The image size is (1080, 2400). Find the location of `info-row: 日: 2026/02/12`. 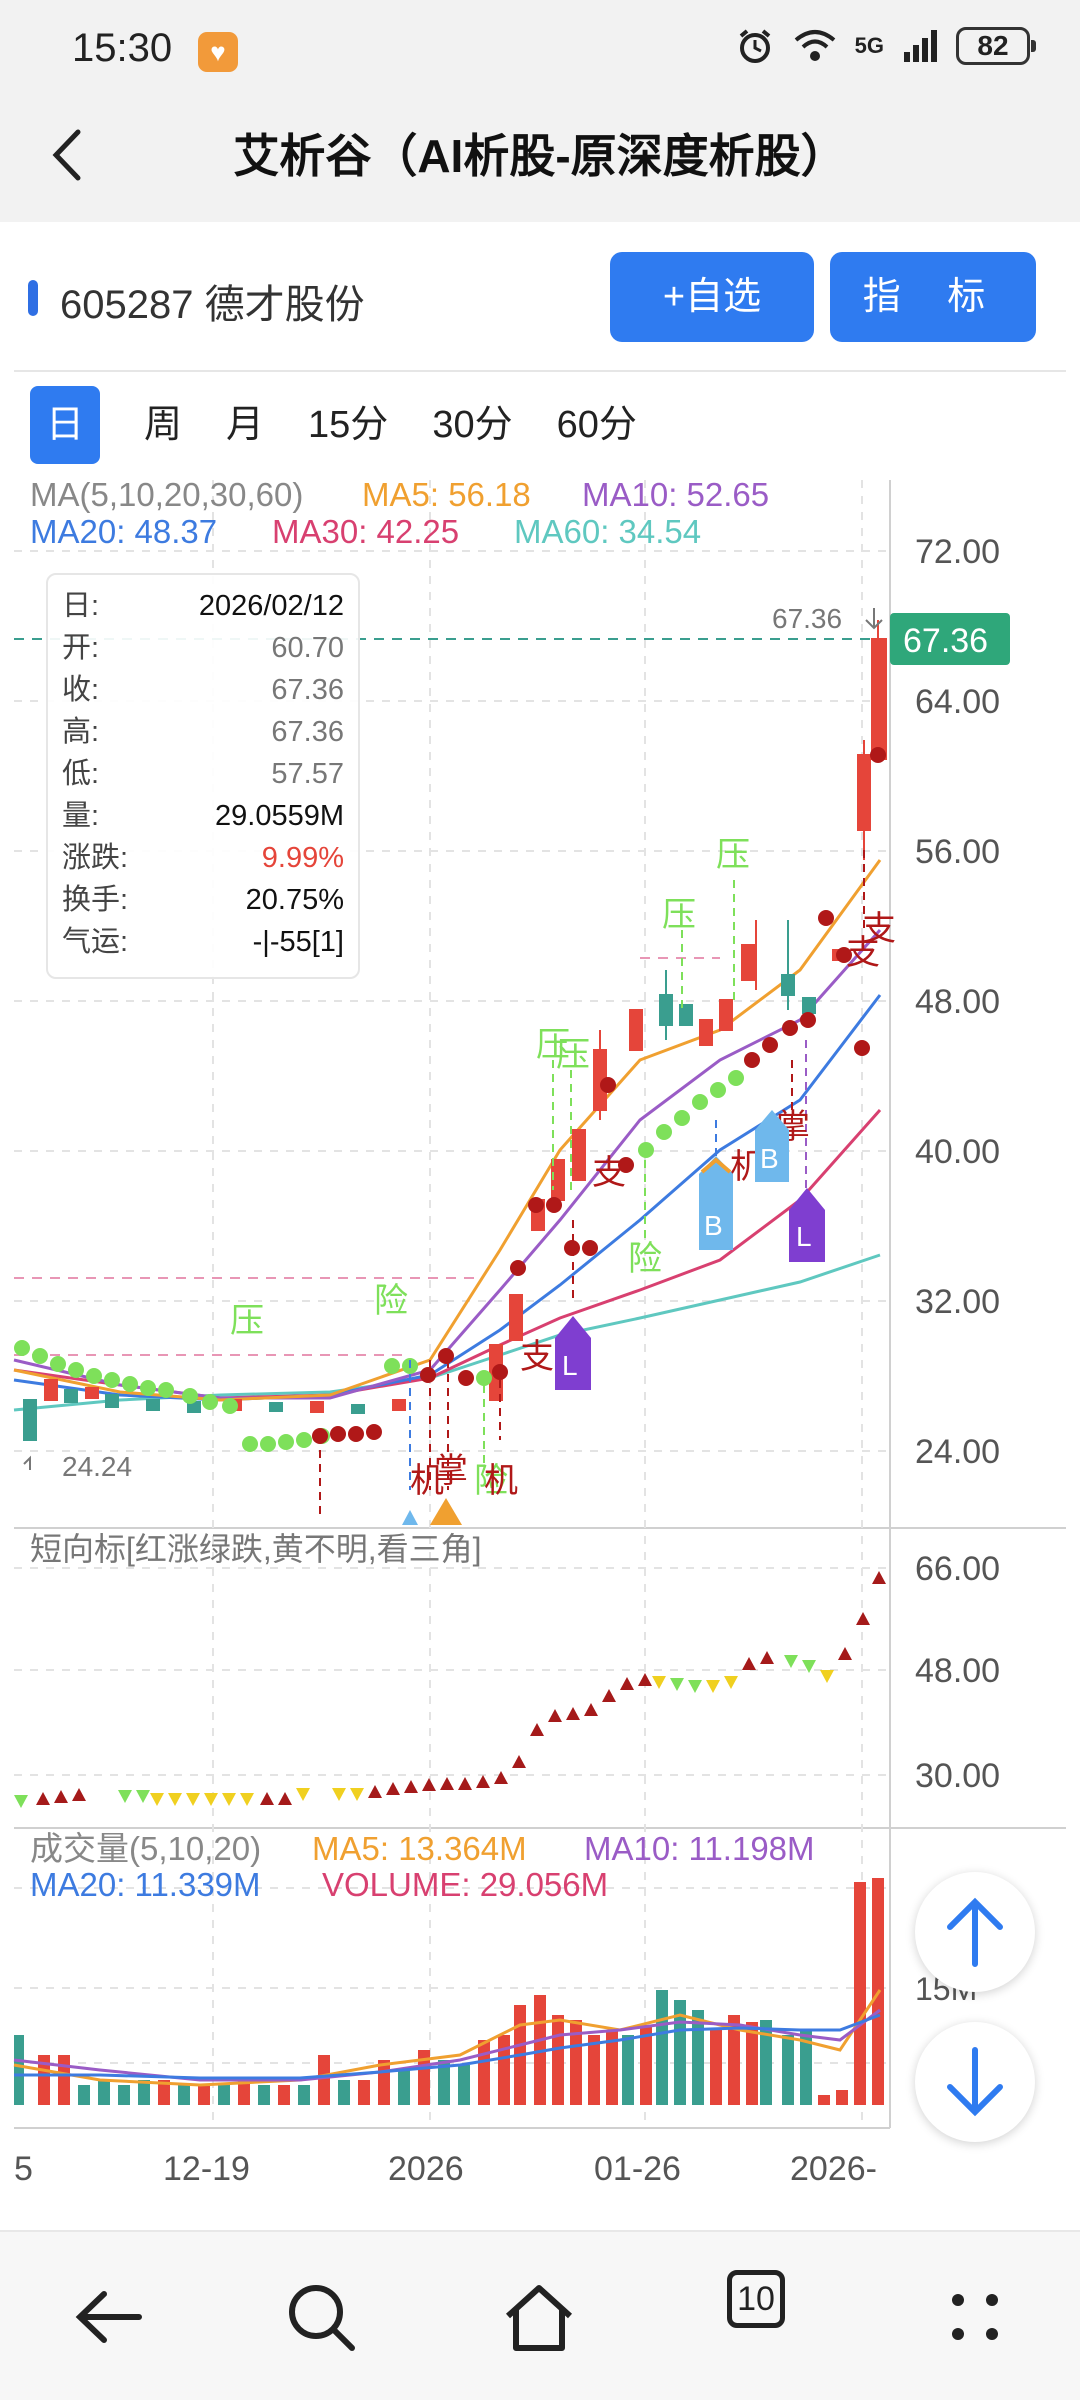

info-row: 日: 2026/02/12 is located at coordinates (203, 606).